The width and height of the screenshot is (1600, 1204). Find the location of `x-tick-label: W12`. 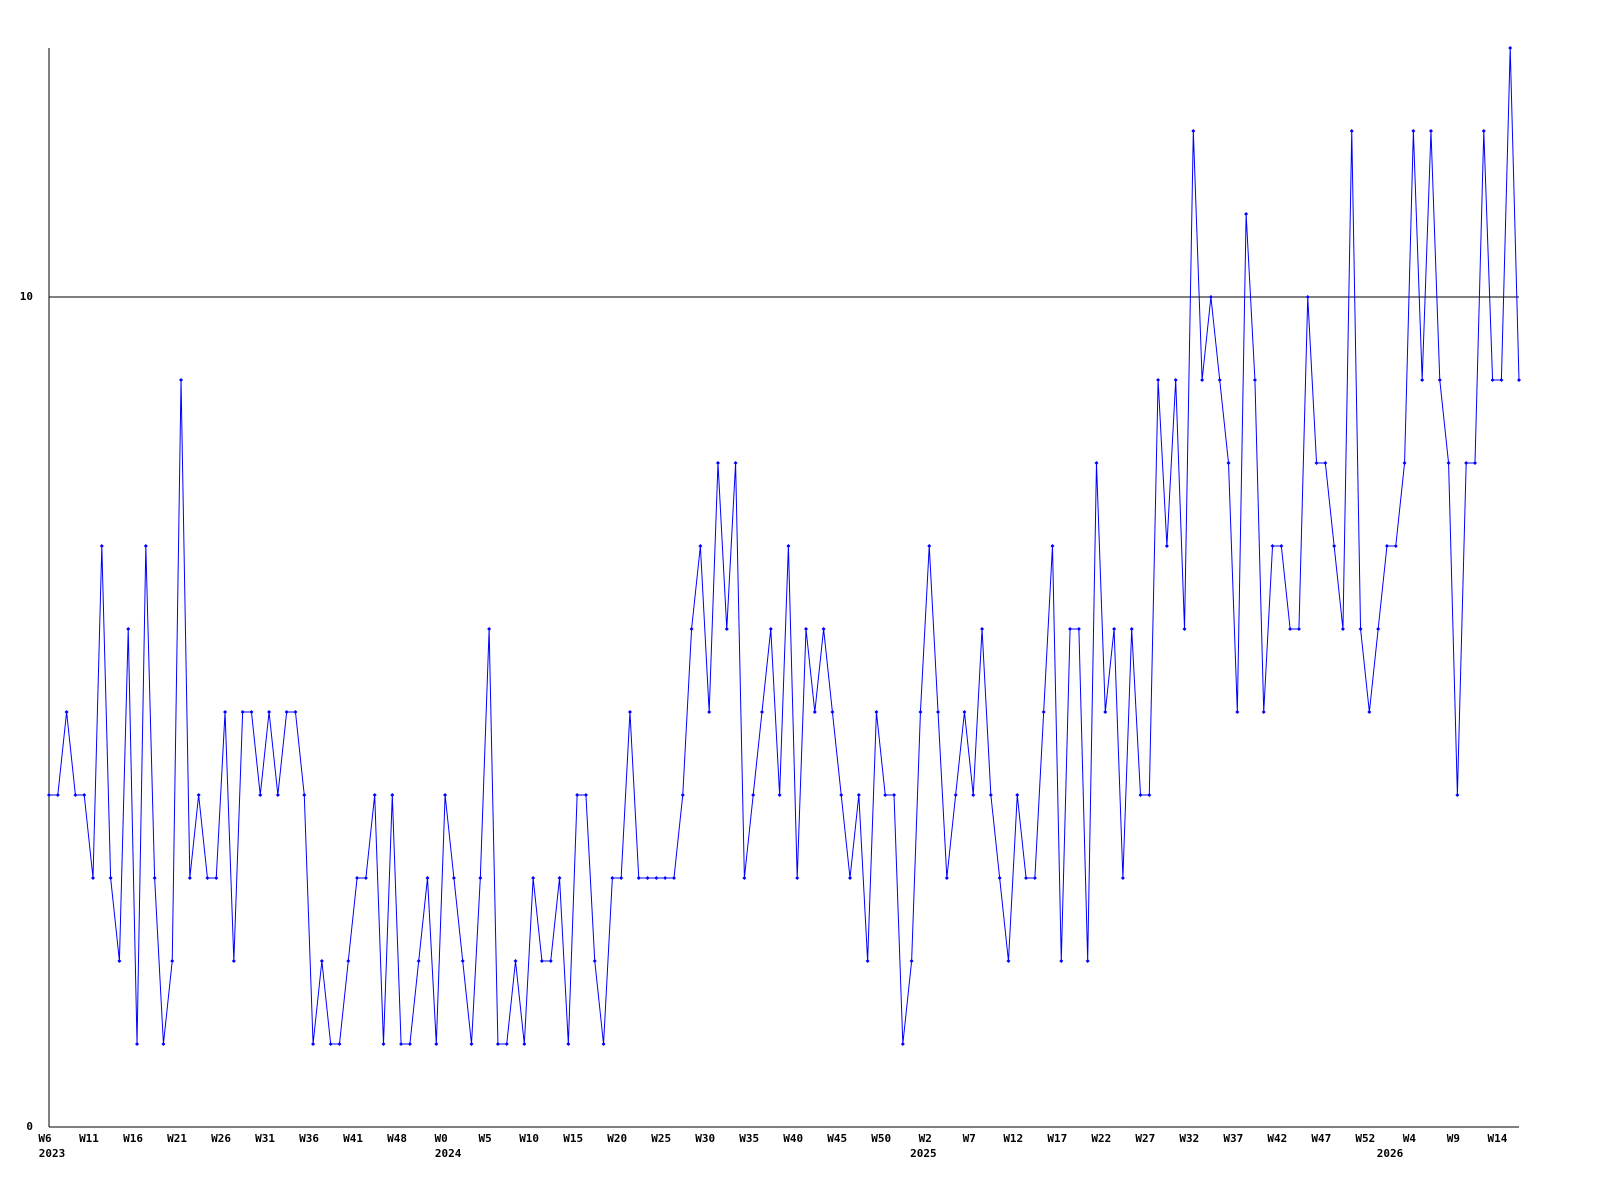

x-tick-label: W12 is located at coordinates (1013, 1138).